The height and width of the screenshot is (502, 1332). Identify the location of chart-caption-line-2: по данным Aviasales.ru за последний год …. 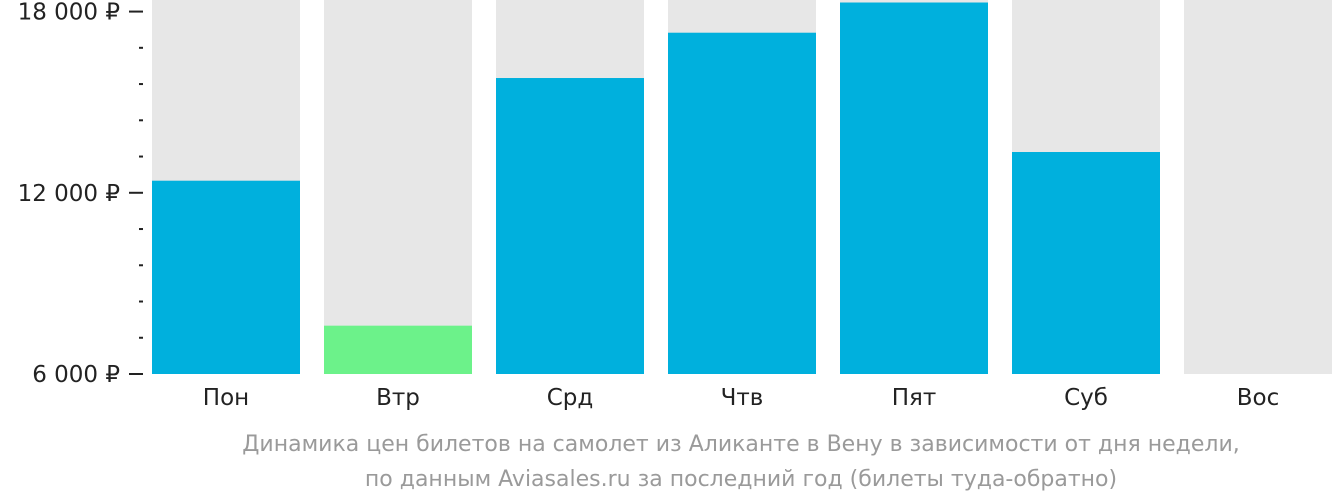
(741, 479).